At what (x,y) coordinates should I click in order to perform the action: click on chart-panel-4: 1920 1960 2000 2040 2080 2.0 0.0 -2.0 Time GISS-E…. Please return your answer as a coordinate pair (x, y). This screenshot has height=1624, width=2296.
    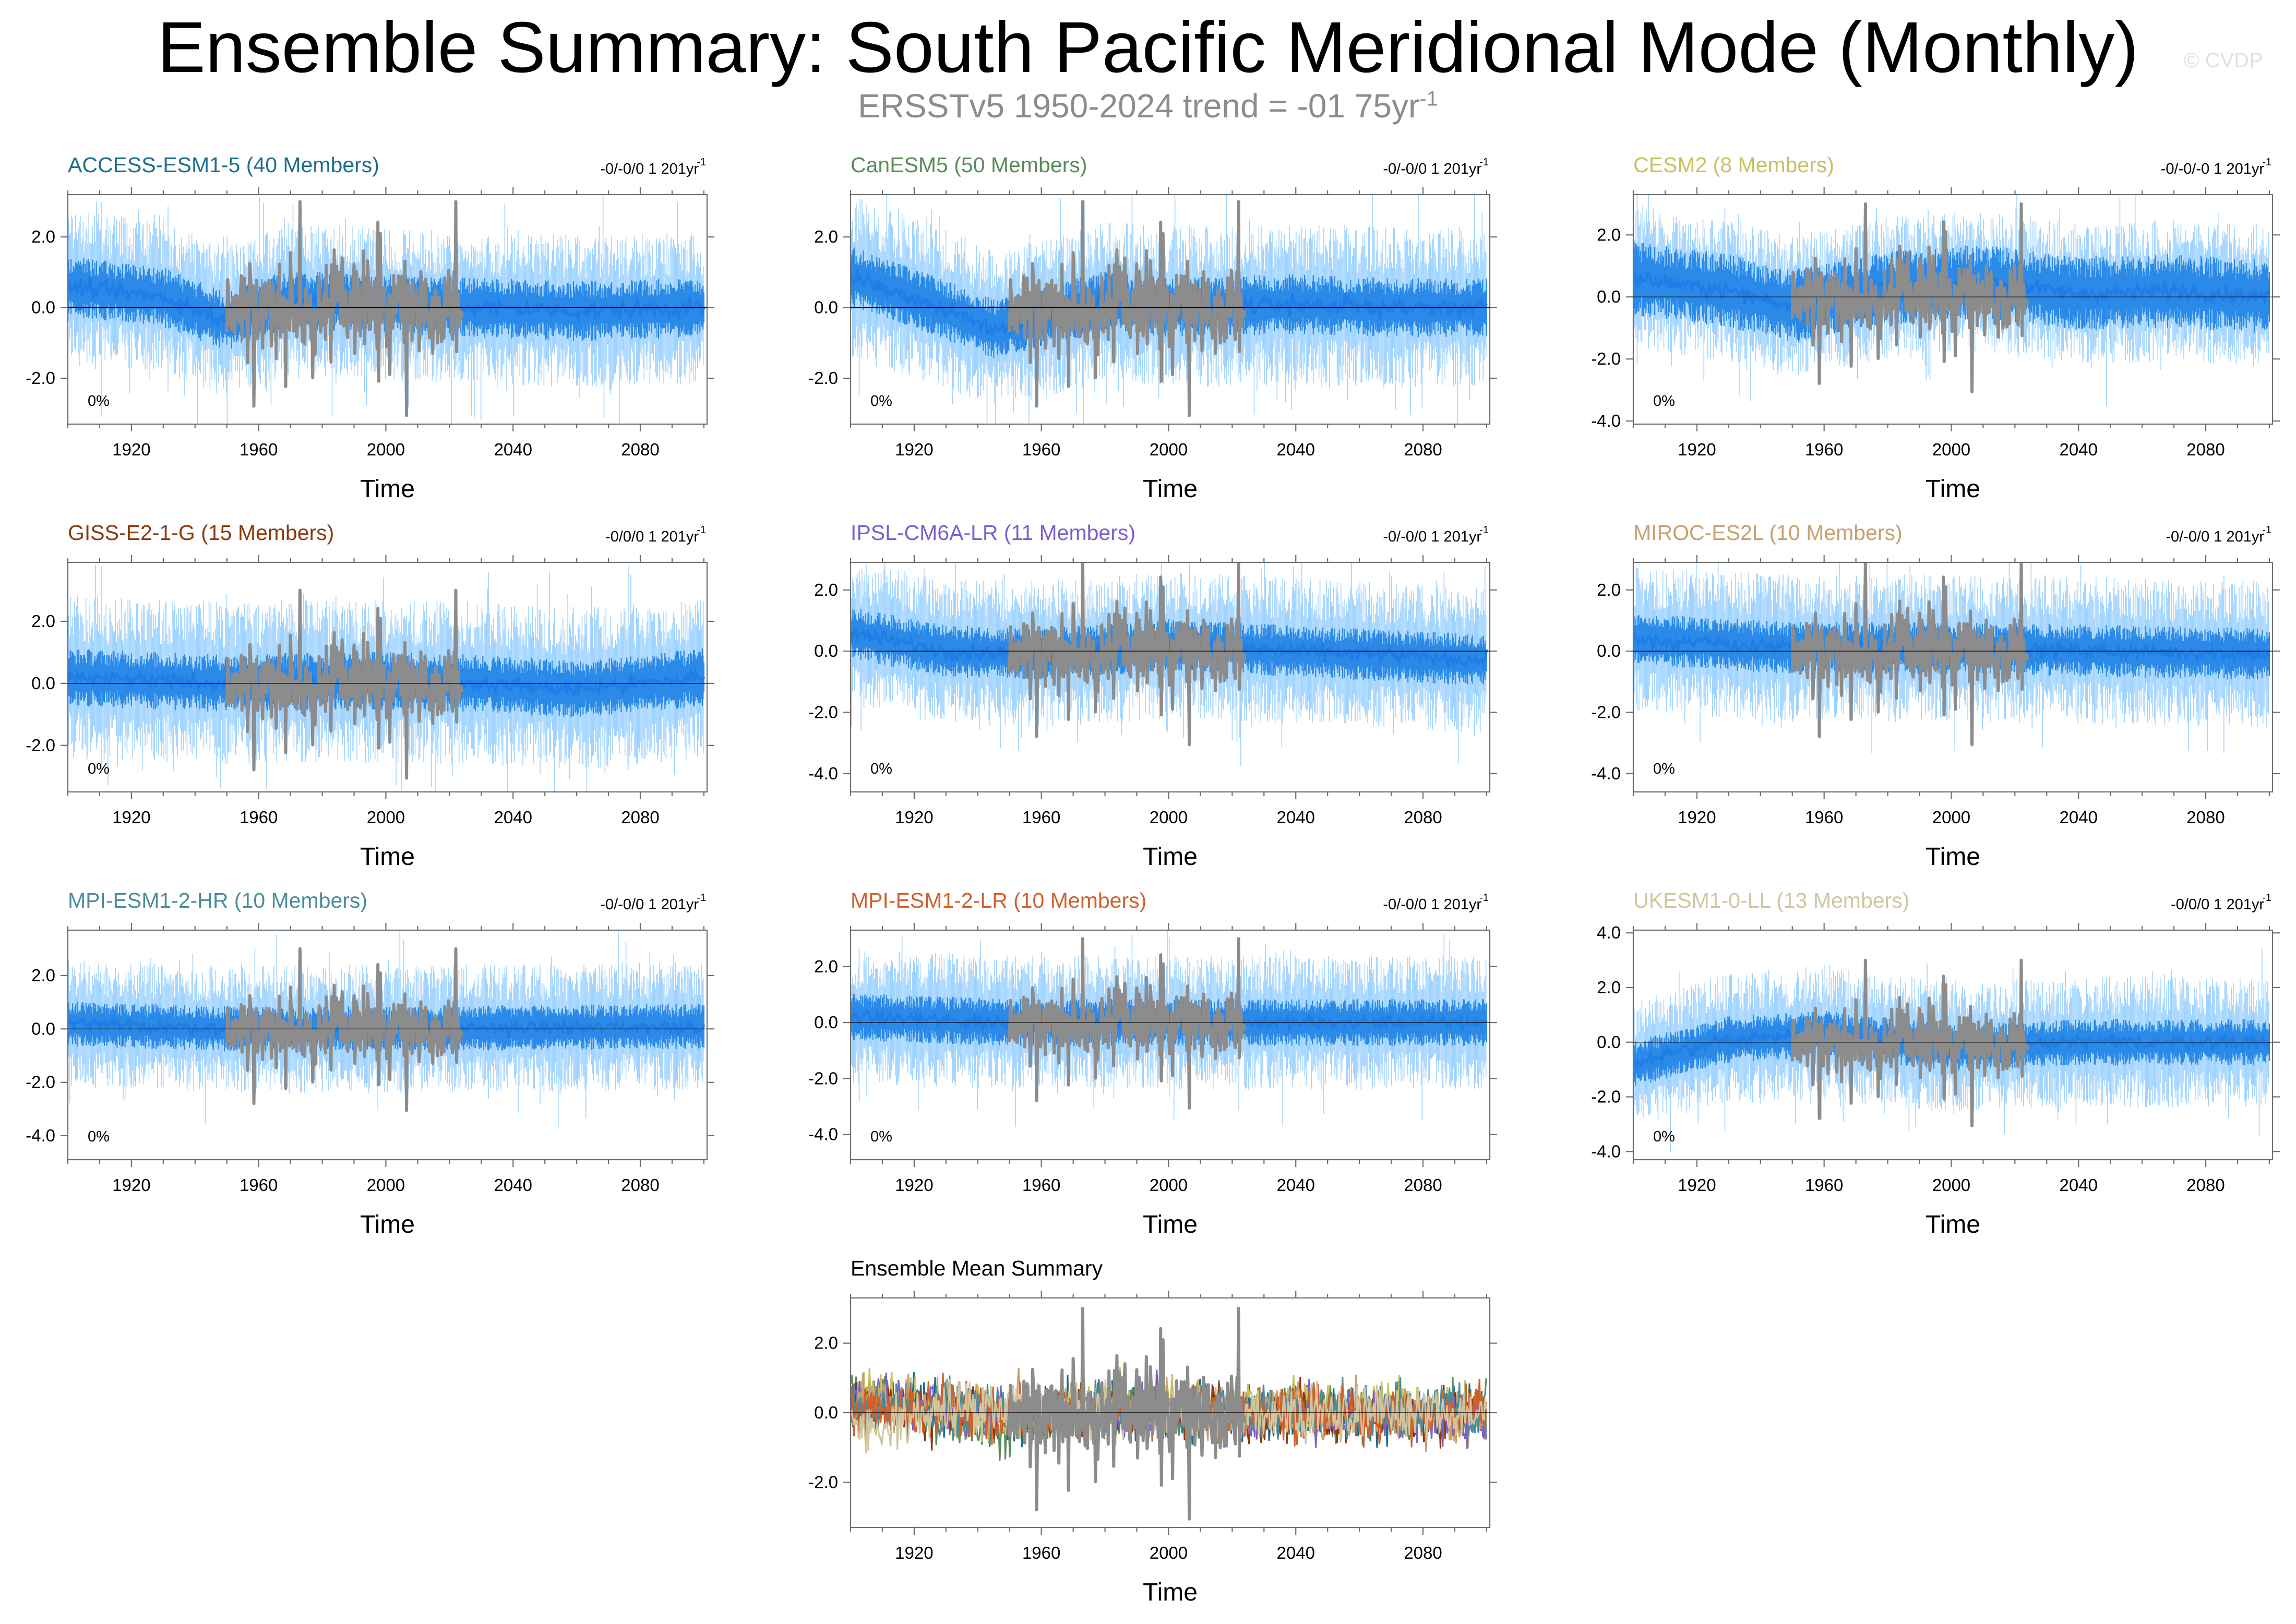
    Looking at the image, I should click on (370, 696).